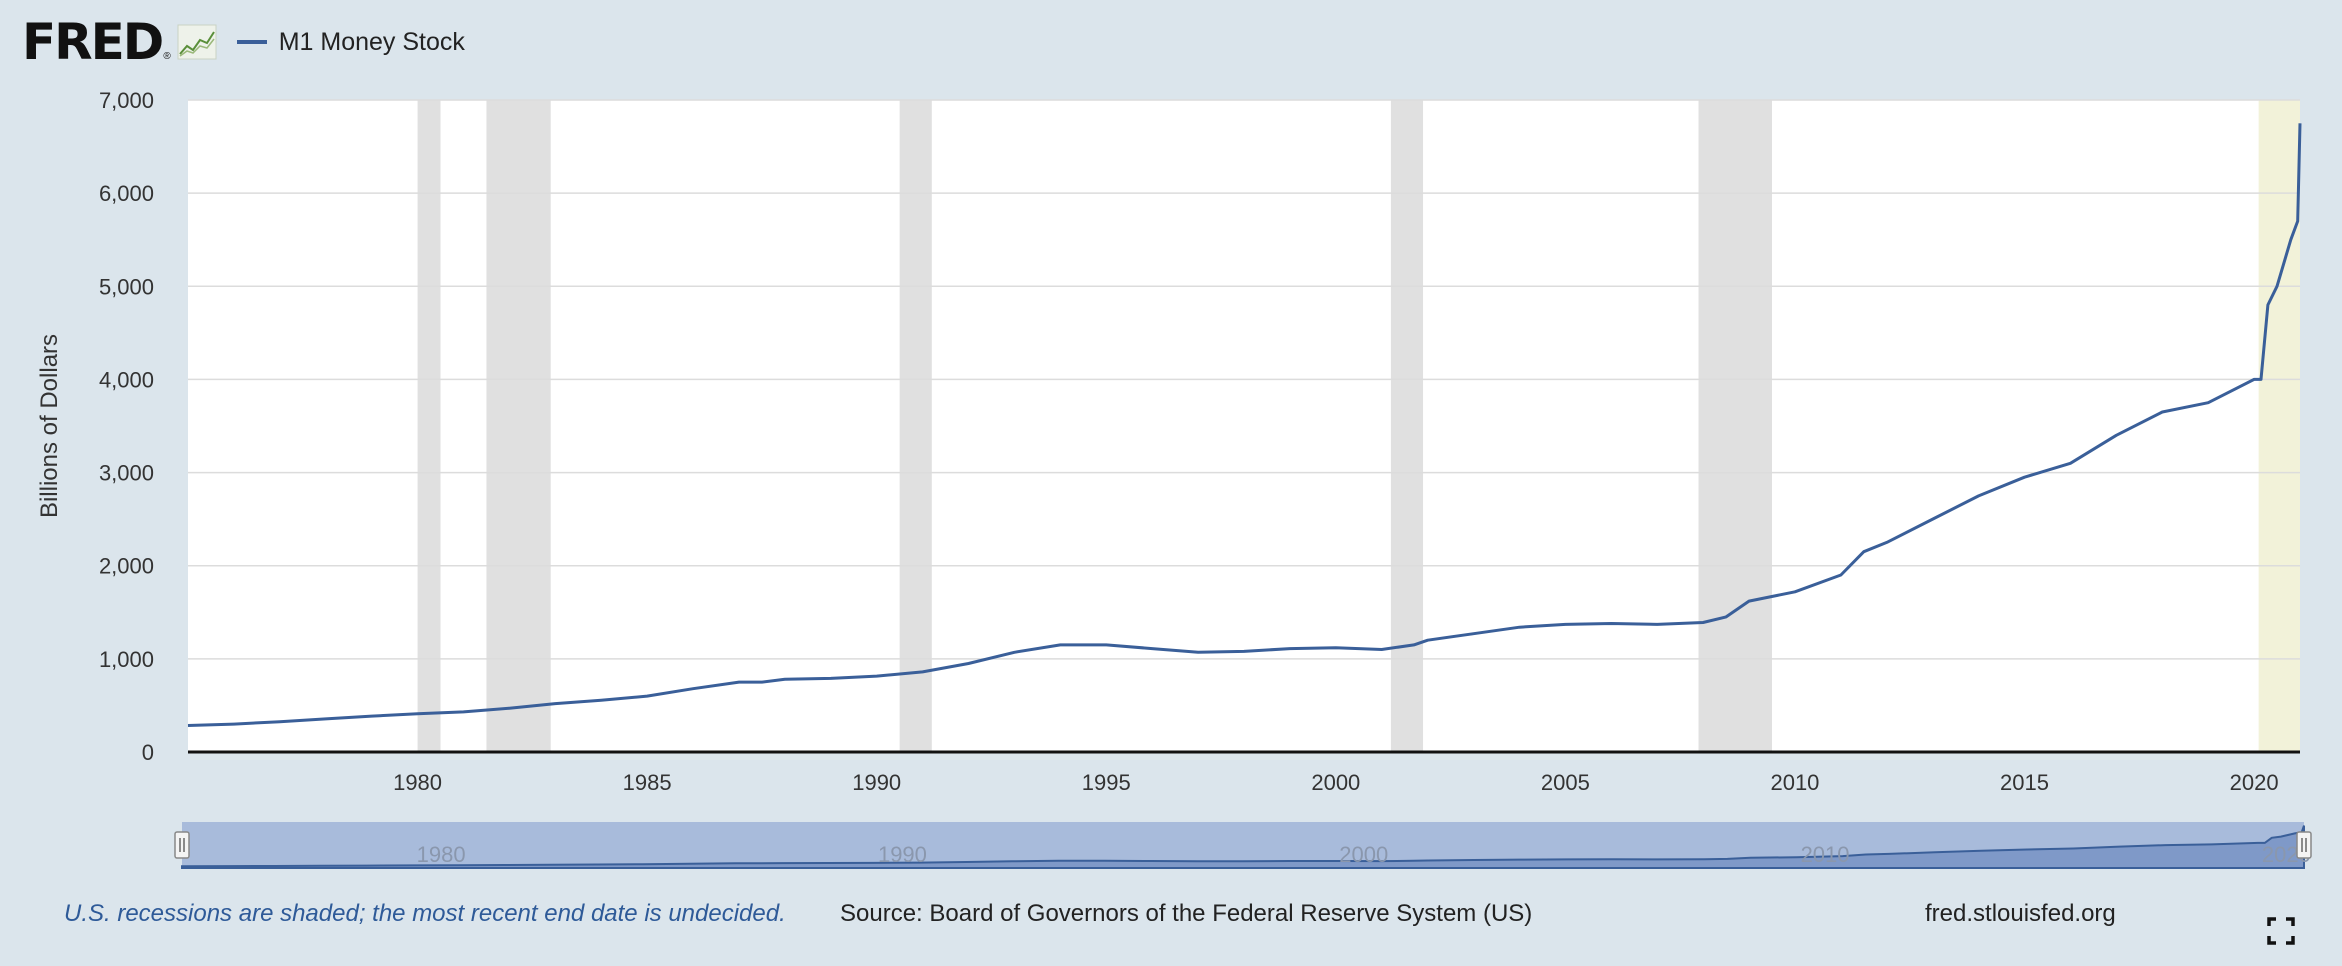 Image resolution: width=2342 pixels, height=966 pixels. I want to click on y-tick-label: 2,000, so click(126, 566).